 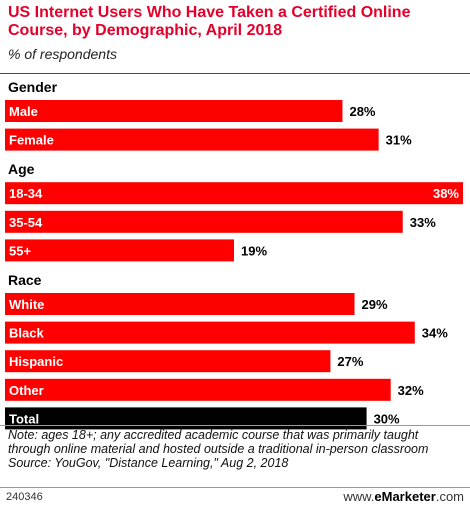 What do you see at coordinates (350, 361) in the screenshot?
I see `value-label-hispanic: 27%` at bounding box center [350, 361].